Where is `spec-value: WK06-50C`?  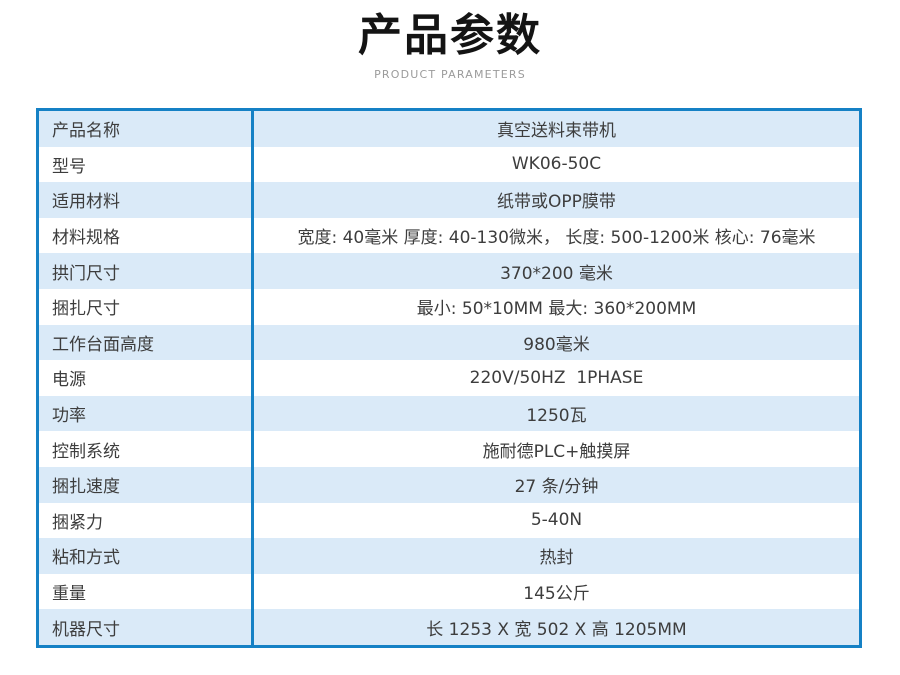 spec-value: WK06-50C is located at coordinates (556, 164).